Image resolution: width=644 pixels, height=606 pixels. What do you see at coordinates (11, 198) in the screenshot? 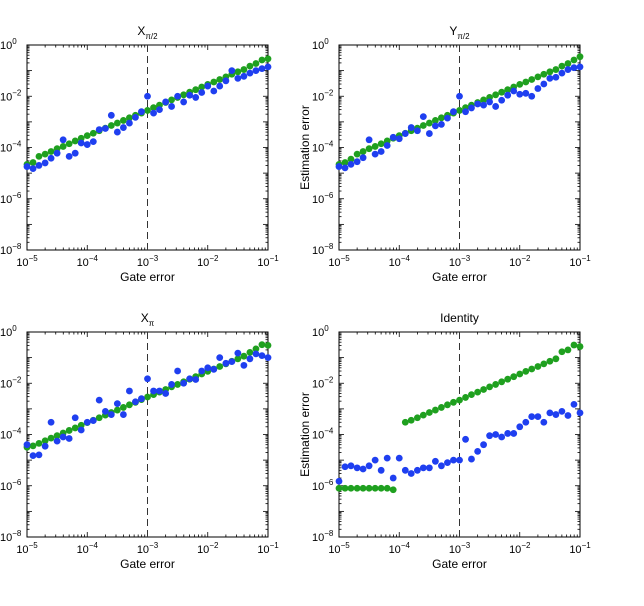
I see `y-tick-label: 10⁻⁶` at bounding box center [11, 198].